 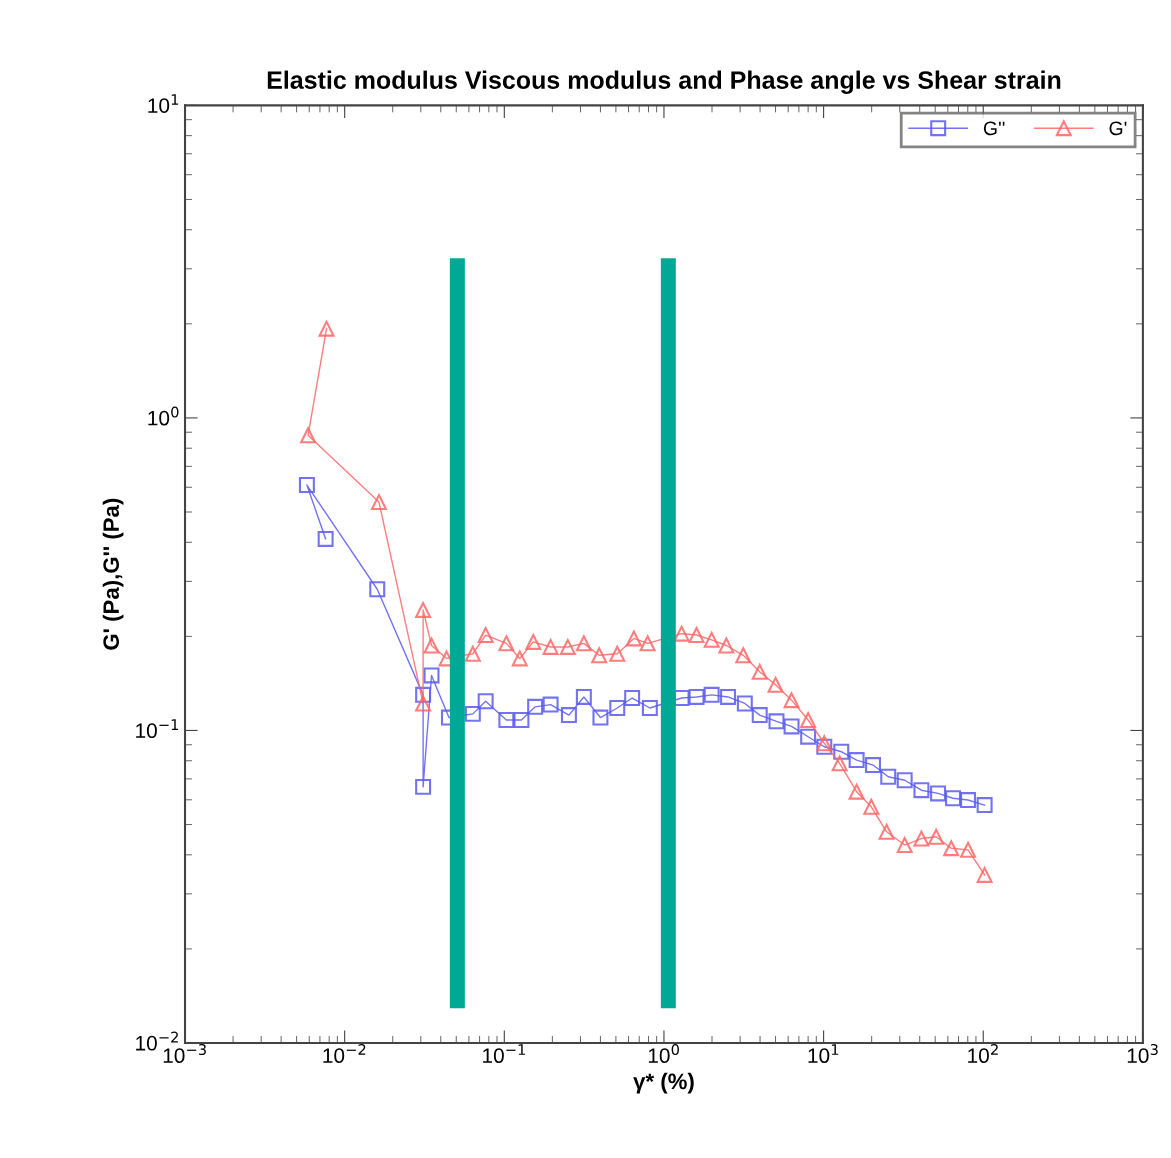 What do you see at coordinates (163, 103) in the screenshot?
I see `y-tick-label: 10$^{1}$` at bounding box center [163, 103].